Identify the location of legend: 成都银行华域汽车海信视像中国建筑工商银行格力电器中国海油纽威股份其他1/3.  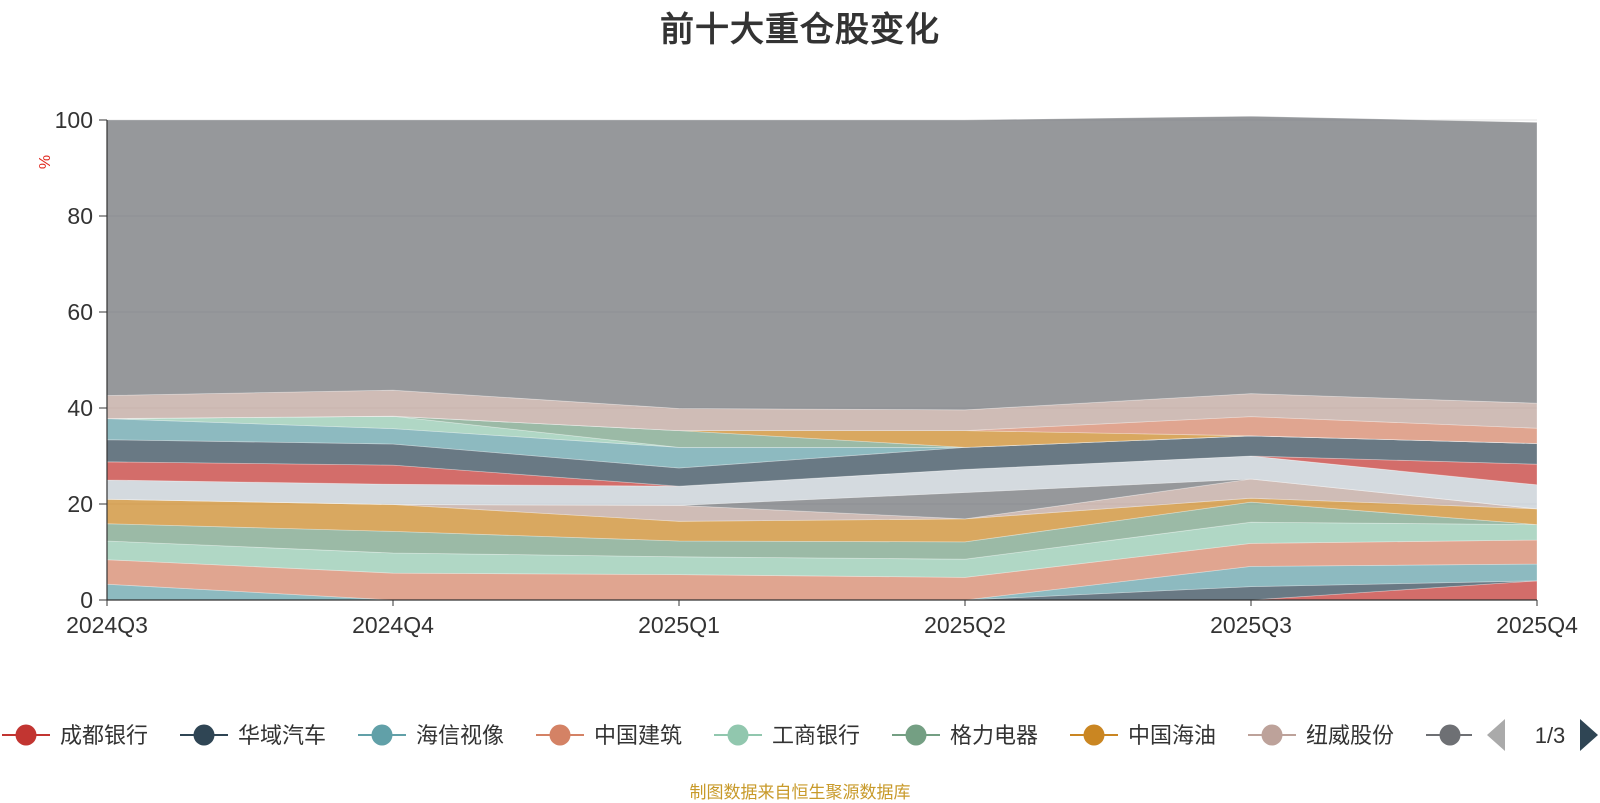
(801, 737).